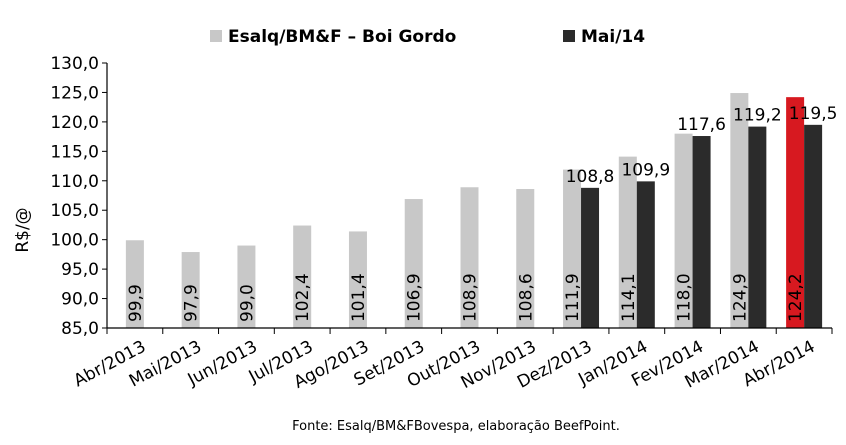 Image resolution: width=846 pixels, height=445 pixels. I want to click on bar-value-label: 99,9, so click(136, 303).